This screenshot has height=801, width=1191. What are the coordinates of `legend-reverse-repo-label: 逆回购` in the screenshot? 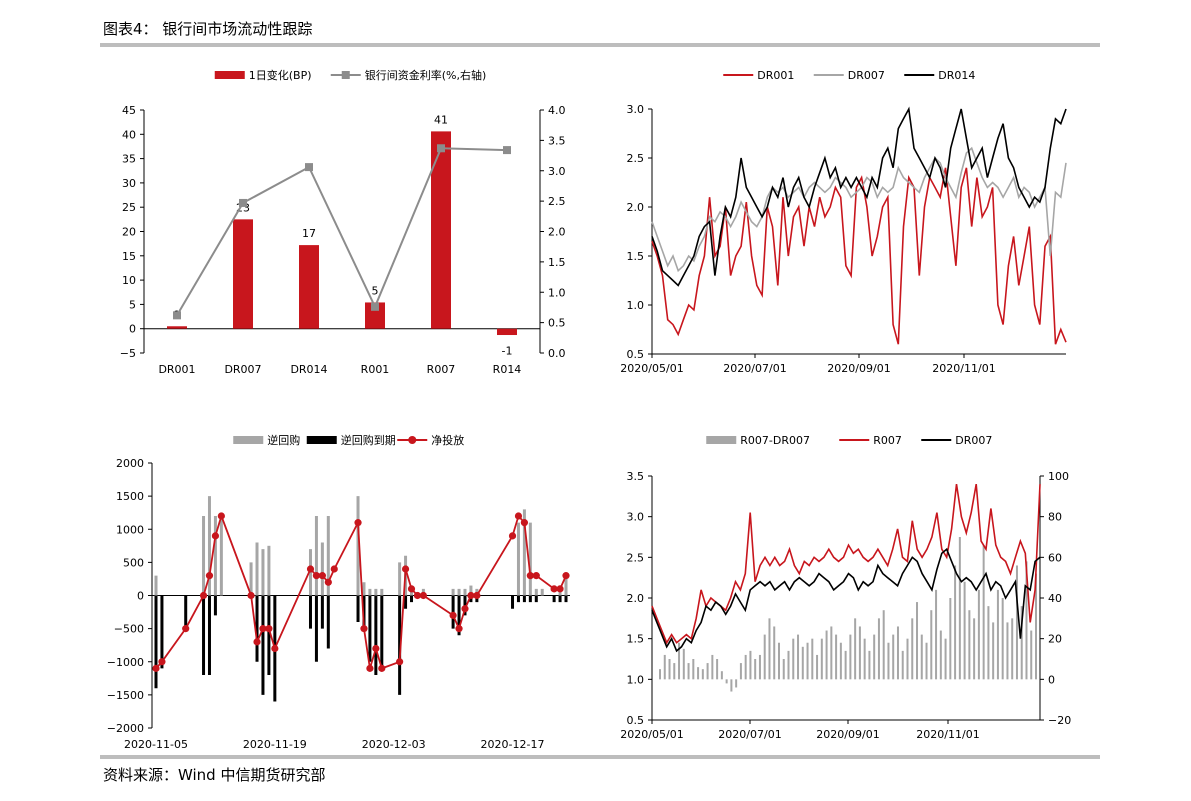 It's located at (283, 440).